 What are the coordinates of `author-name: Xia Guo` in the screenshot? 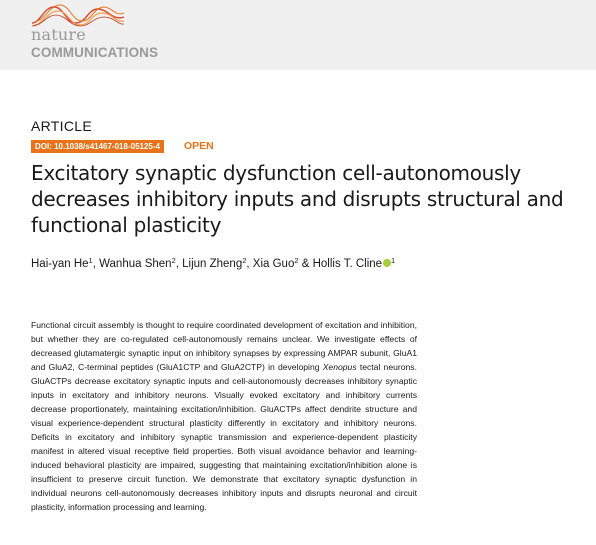 It's located at (273, 264).